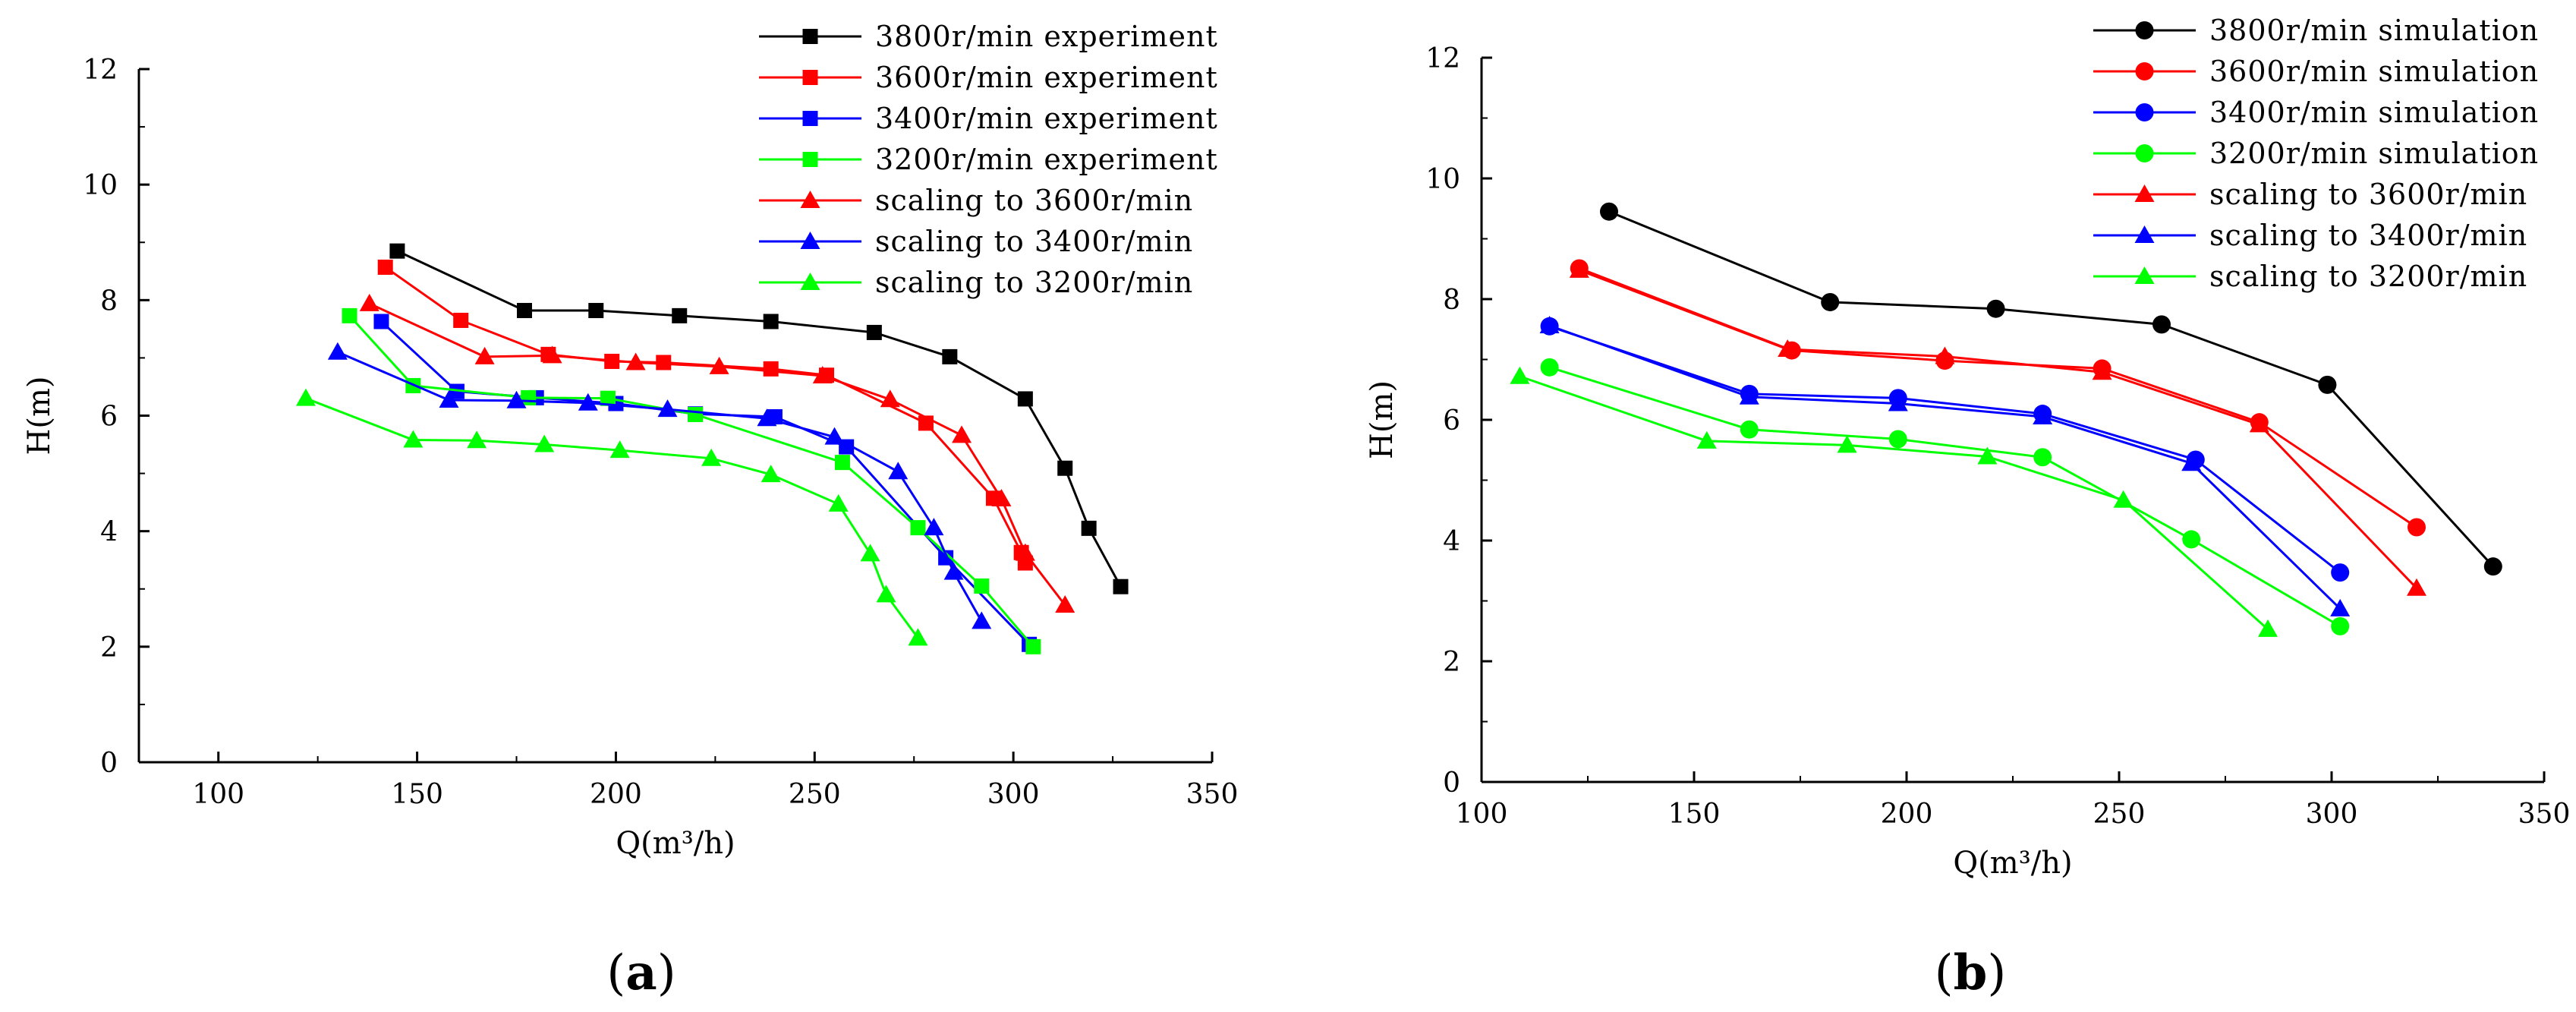  I want to click on legend-label: 3200r/min simulation, so click(2374, 153).